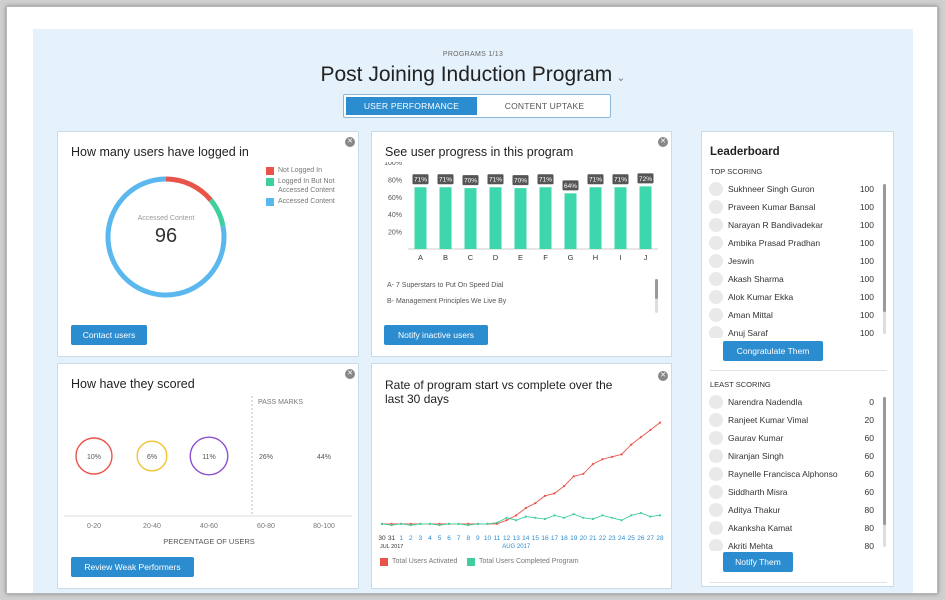 The width and height of the screenshot is (945, 600). I want to click on list-item: Alok Kumar Ekka 100, so click(791, 297).